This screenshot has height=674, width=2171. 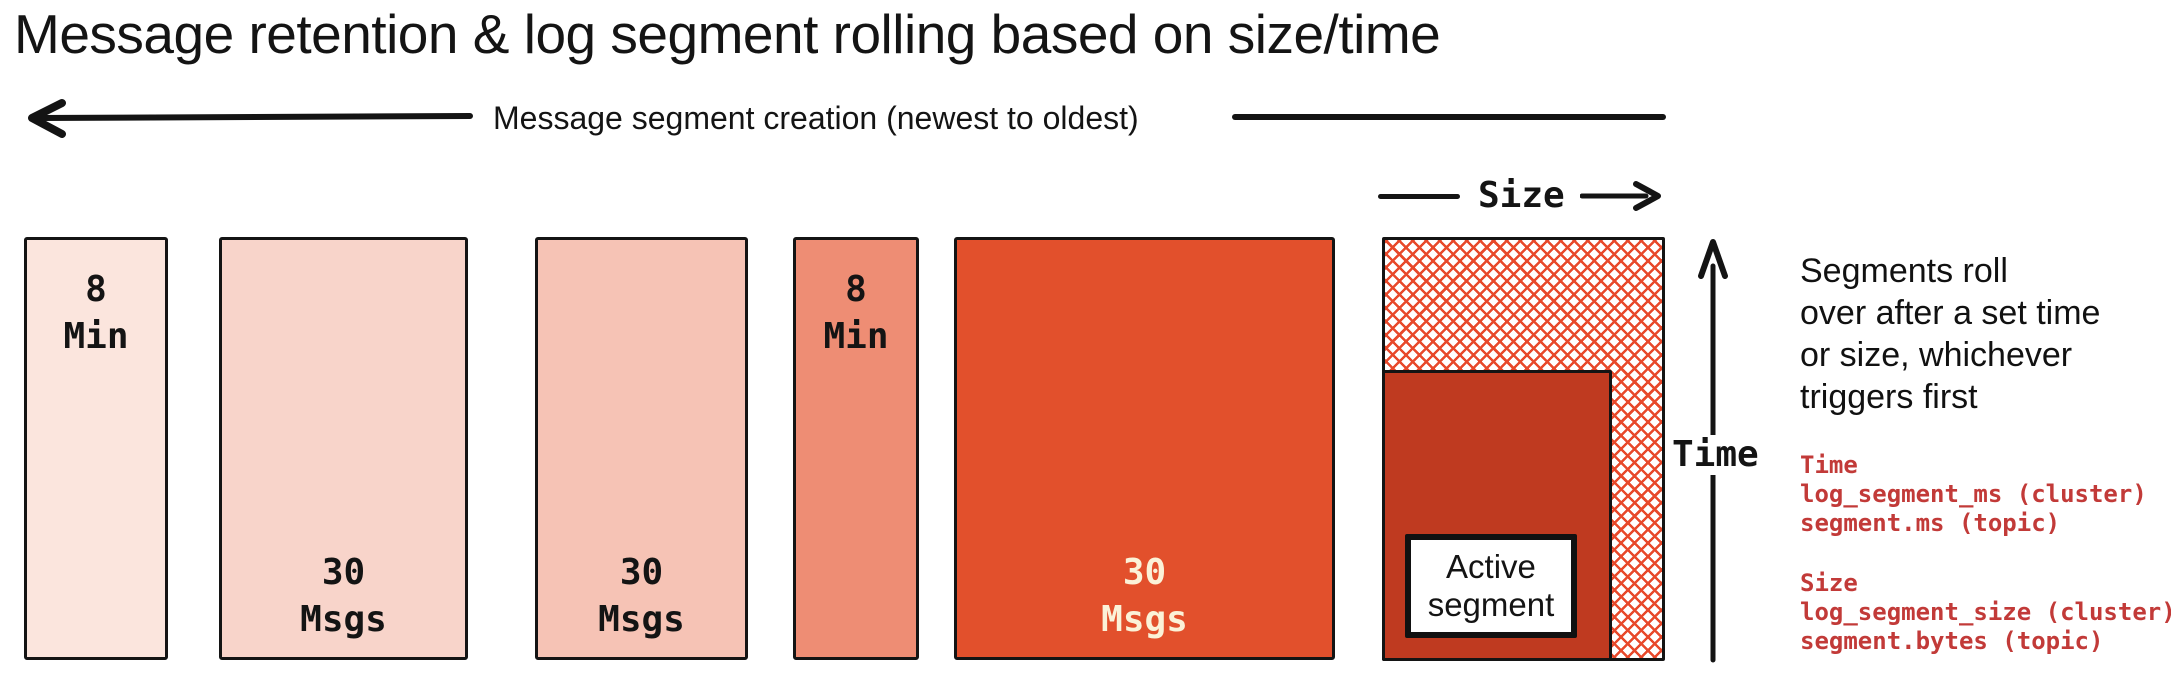 I want to click on right-arrow-icon, so click(x=1620, y=196).